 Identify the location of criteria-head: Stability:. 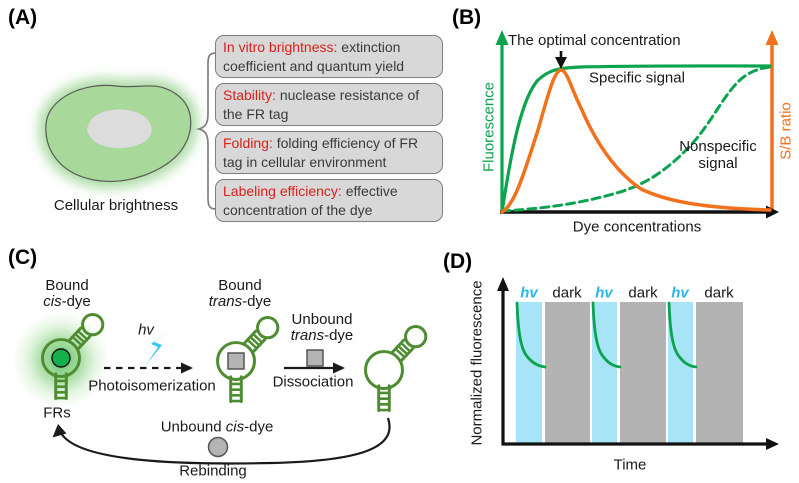
(249, 95).